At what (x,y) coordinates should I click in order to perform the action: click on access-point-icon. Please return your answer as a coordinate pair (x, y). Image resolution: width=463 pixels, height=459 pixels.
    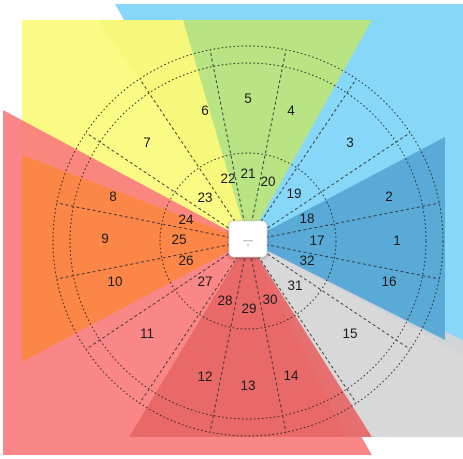
    Looking at the image, I should click on (248, 239).